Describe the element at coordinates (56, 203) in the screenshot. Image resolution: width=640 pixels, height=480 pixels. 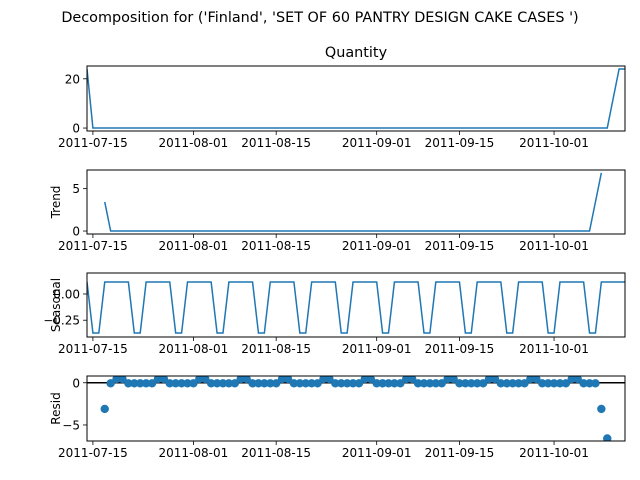
I see `y-axis-label: Trend` at that location.